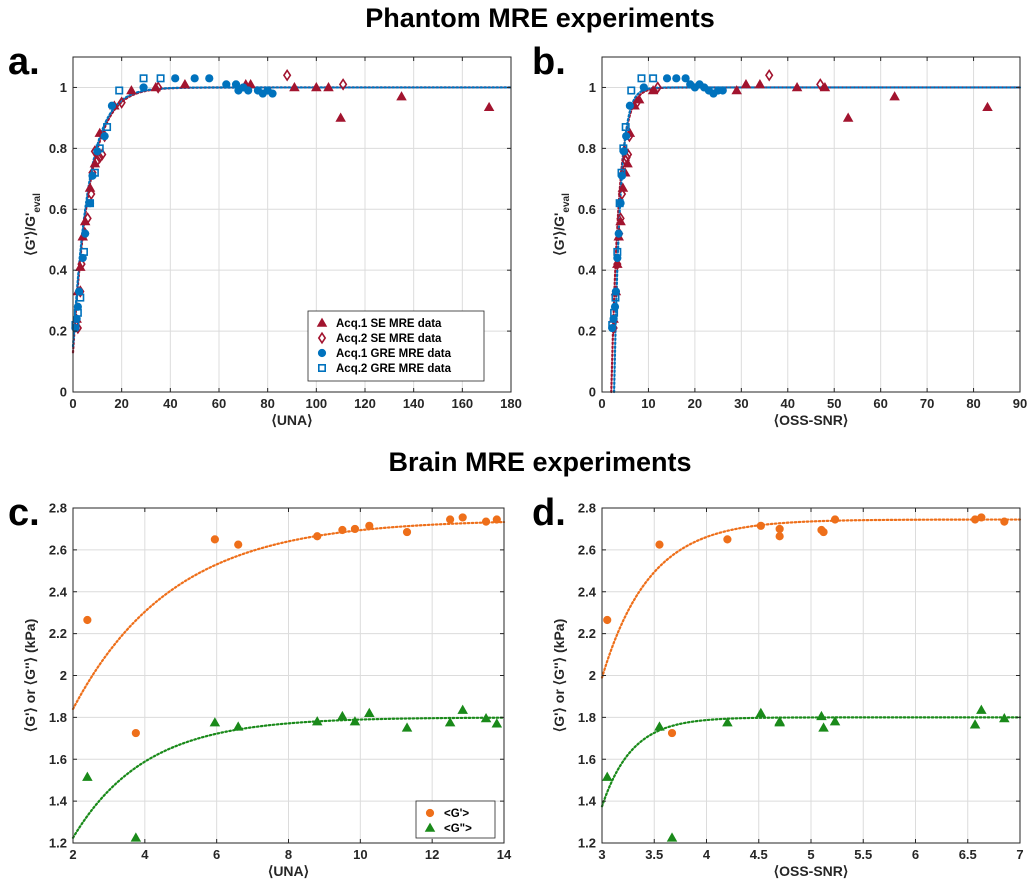  I want to click on x-tick-label: 2, so click(72, 854).